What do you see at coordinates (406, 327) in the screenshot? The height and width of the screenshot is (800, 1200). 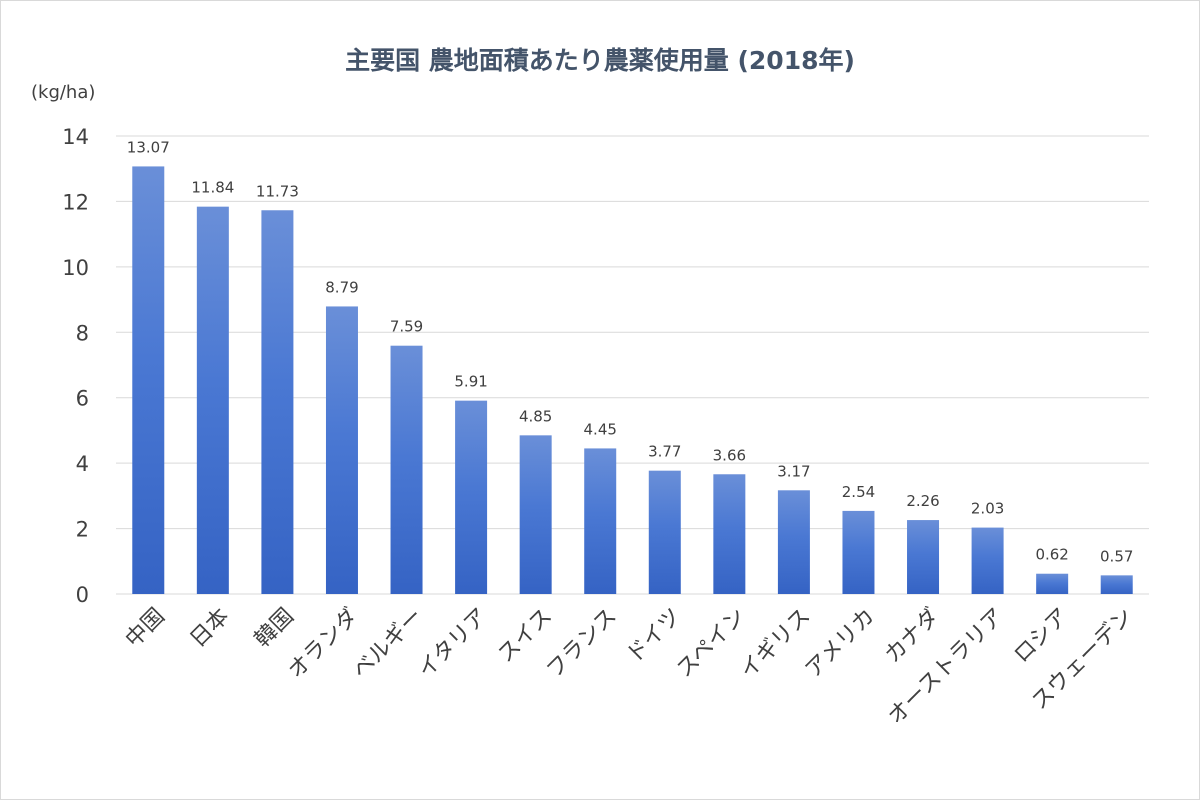 I see `data-label-4: 7.59` at bounding box center [406, 327].